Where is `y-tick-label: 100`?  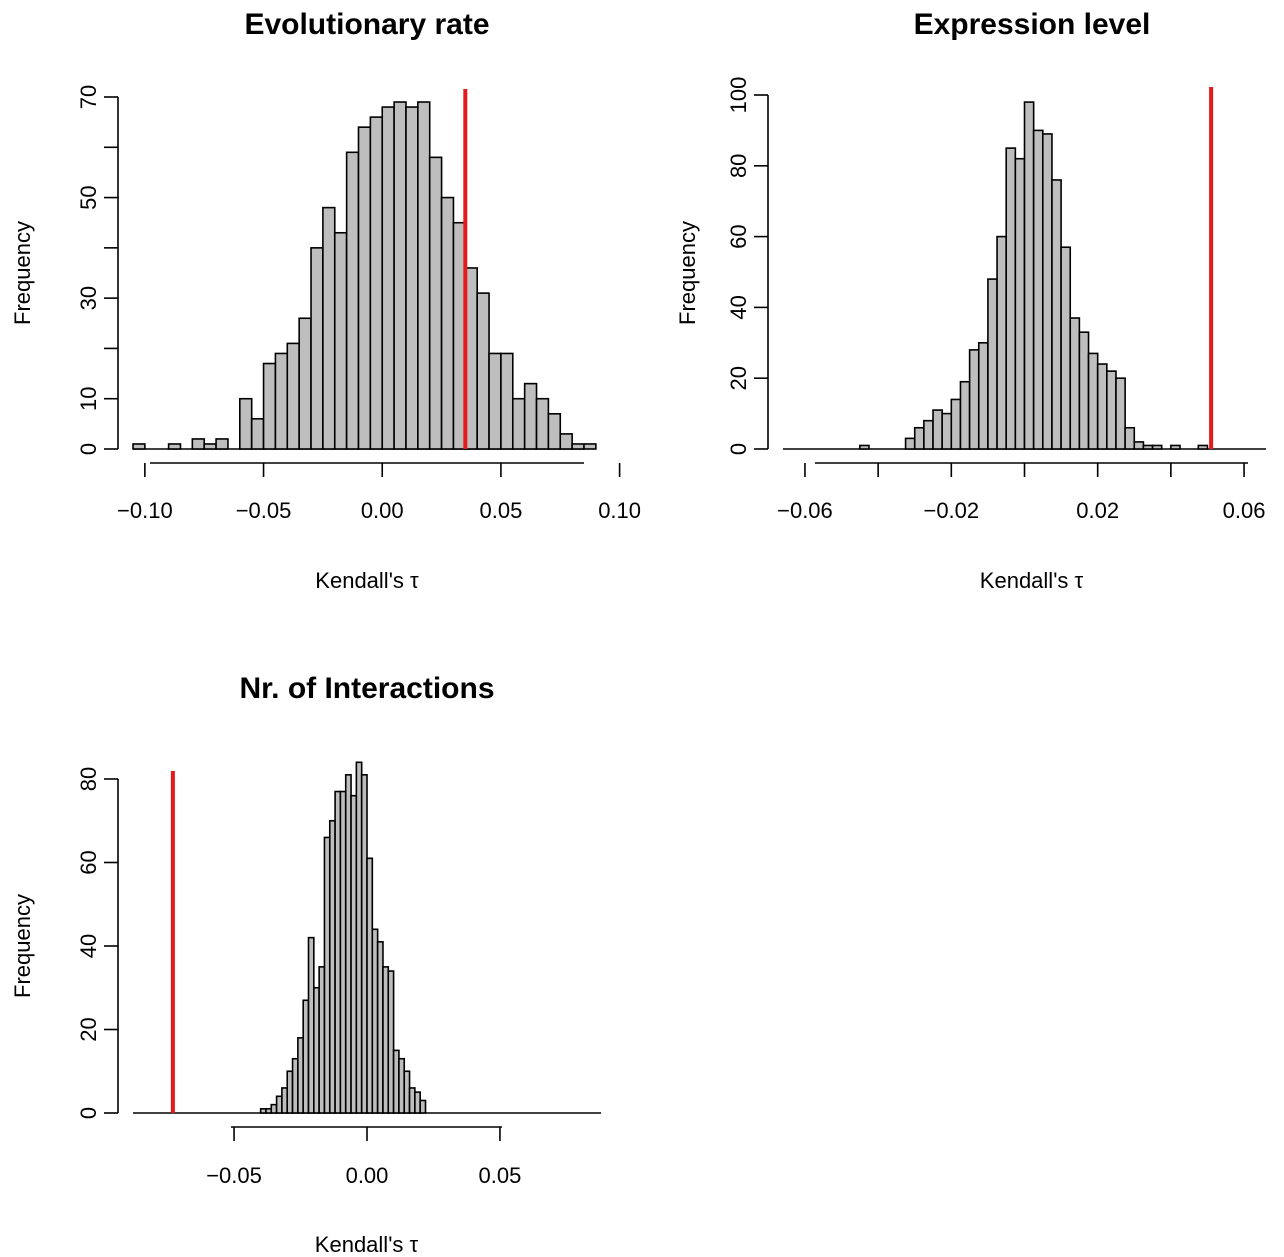
y-tick-label: 100 is located at coordinates (738, 95).